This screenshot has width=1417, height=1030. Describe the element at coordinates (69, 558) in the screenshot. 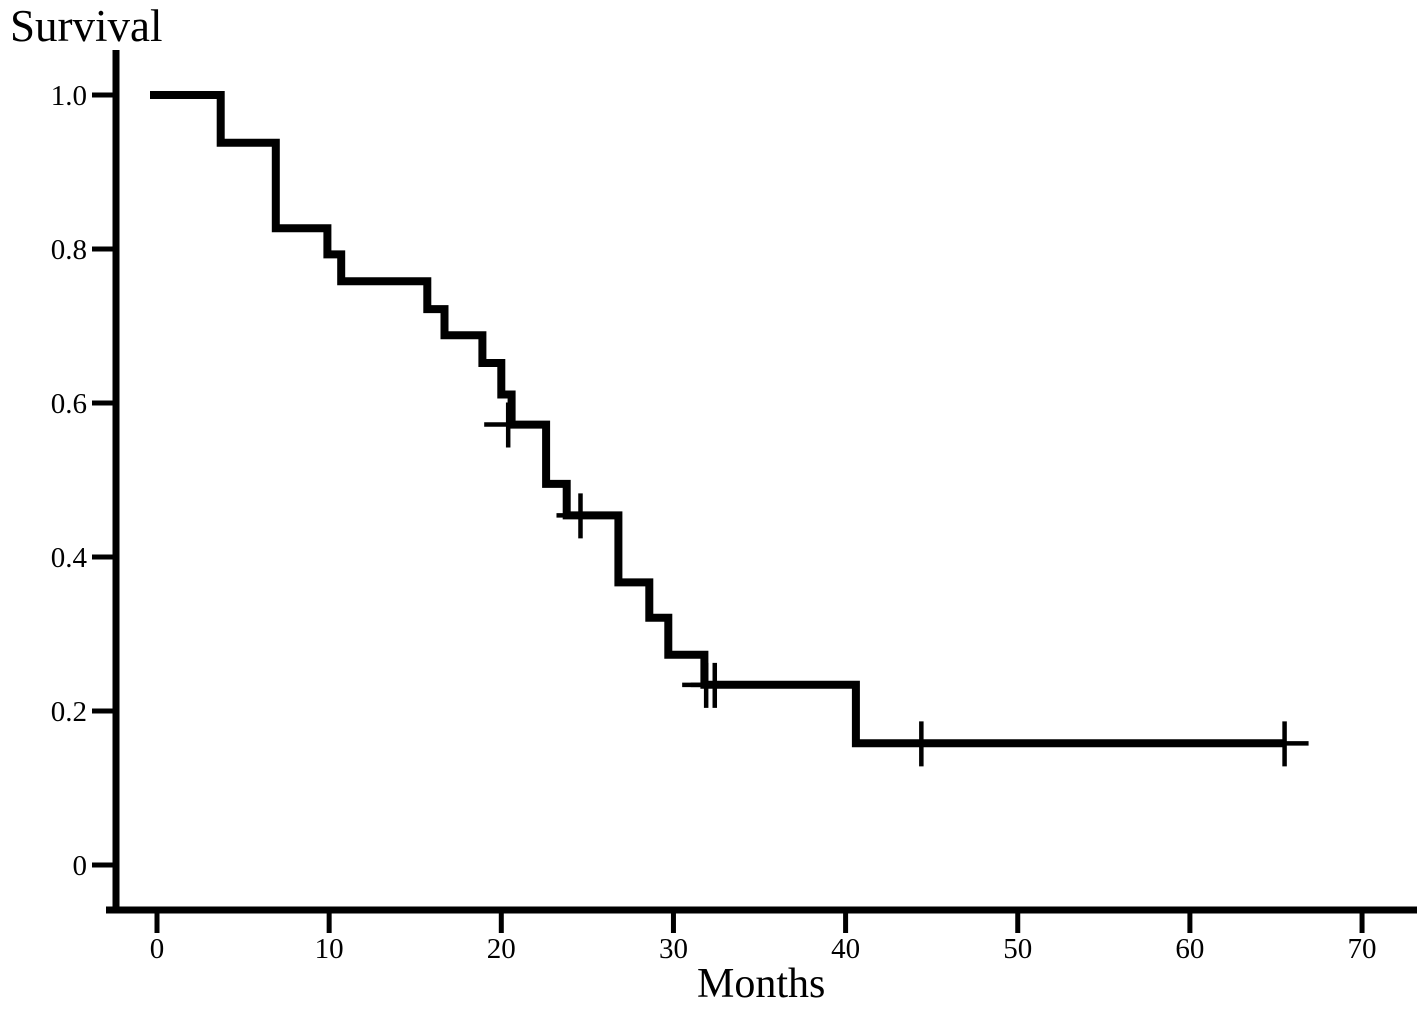

I see `y-tick-label: 0.4` at that location.